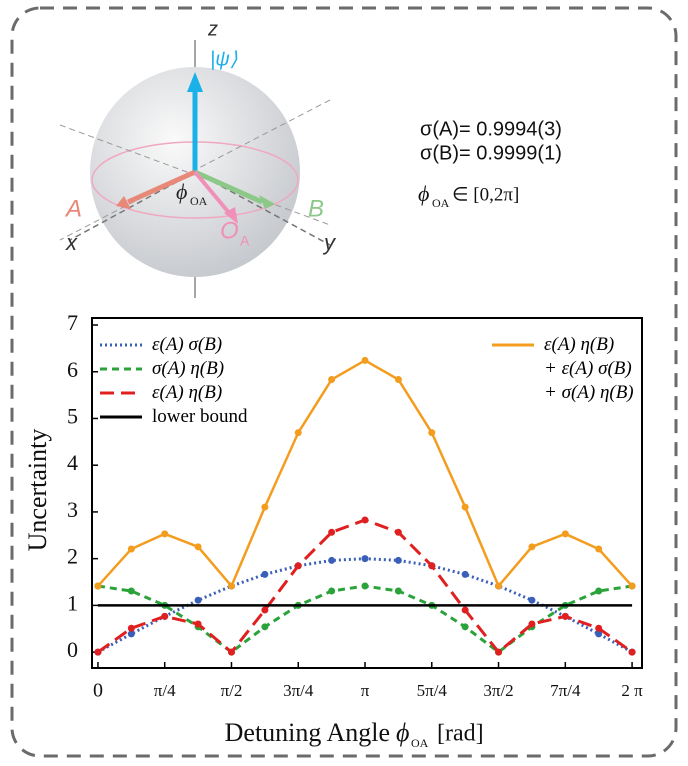 This screenshot has width=688, height=766. I want to click on y-tick-label: 2, so click(72, 556).